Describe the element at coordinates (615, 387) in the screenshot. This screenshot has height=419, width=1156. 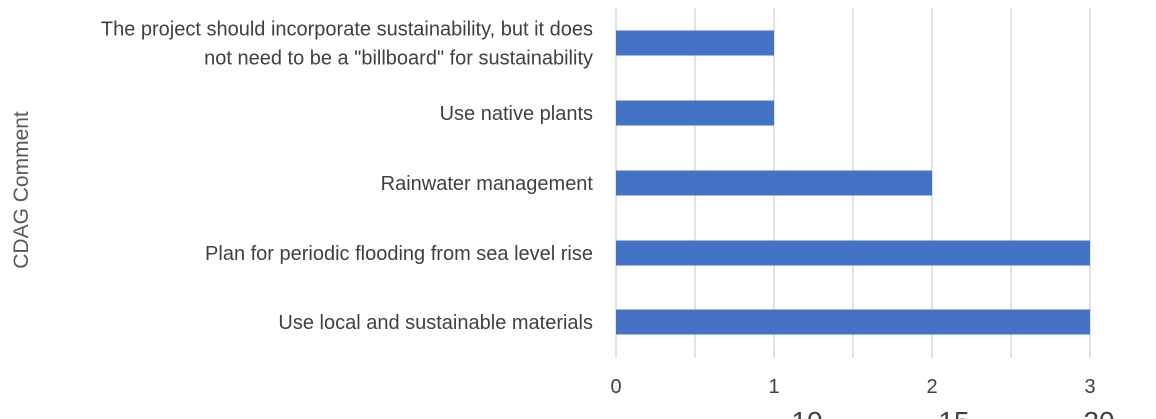
I see `x-tick-label: 0` at that location.